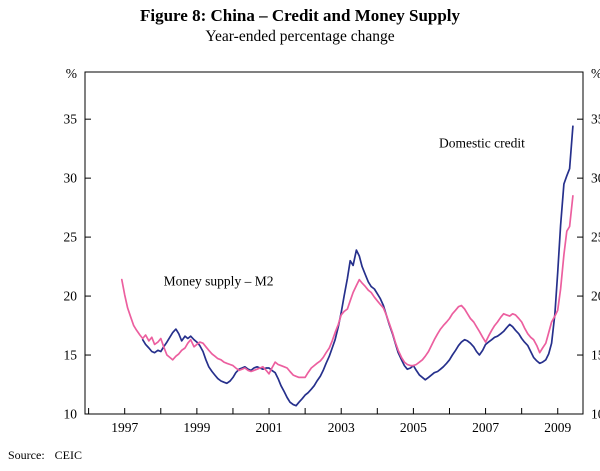  What do you see at coordinates (595, 73) in the screenshot?
I see `y-axis-unit-right: %` at bounding box center [595, 73].